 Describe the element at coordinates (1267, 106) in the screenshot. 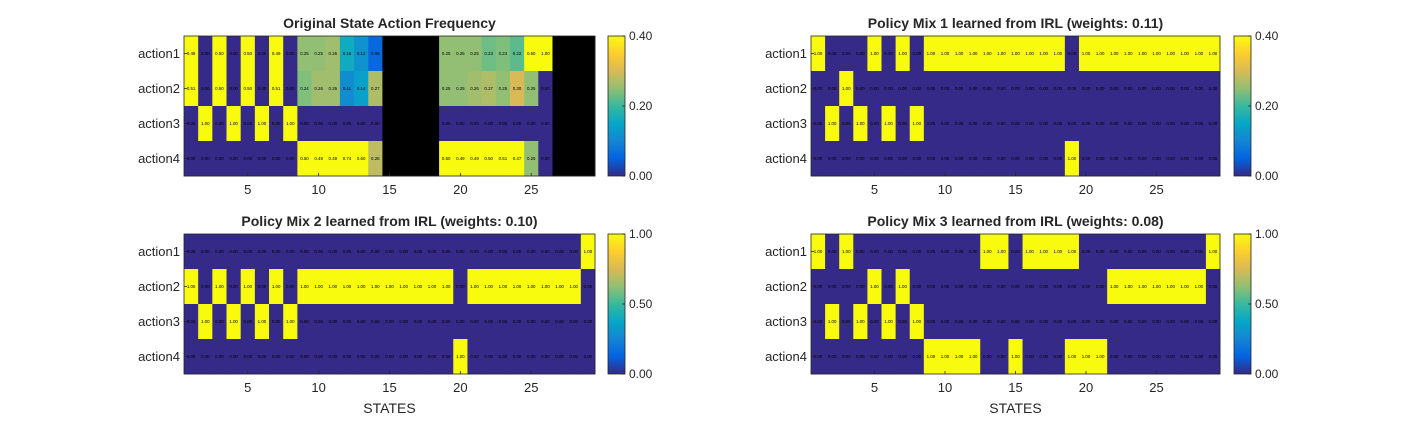

I see `colorbar-tick-label: 0.20` at that location.